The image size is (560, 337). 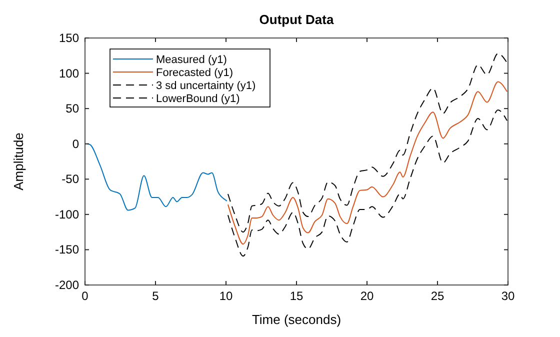 What do you see at coordinates (367, 296) in the screenshot?
I see `x-tick-label: 20` at bounding box center [367, 296].